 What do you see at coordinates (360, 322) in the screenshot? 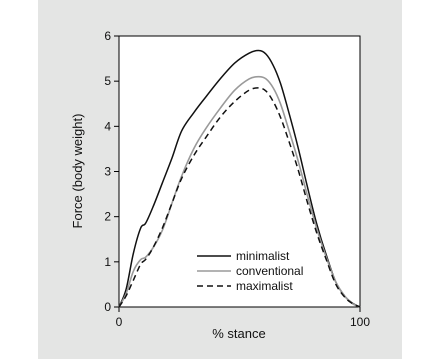
I see `x-tick-label: 100` at bounding box center [360, 322].